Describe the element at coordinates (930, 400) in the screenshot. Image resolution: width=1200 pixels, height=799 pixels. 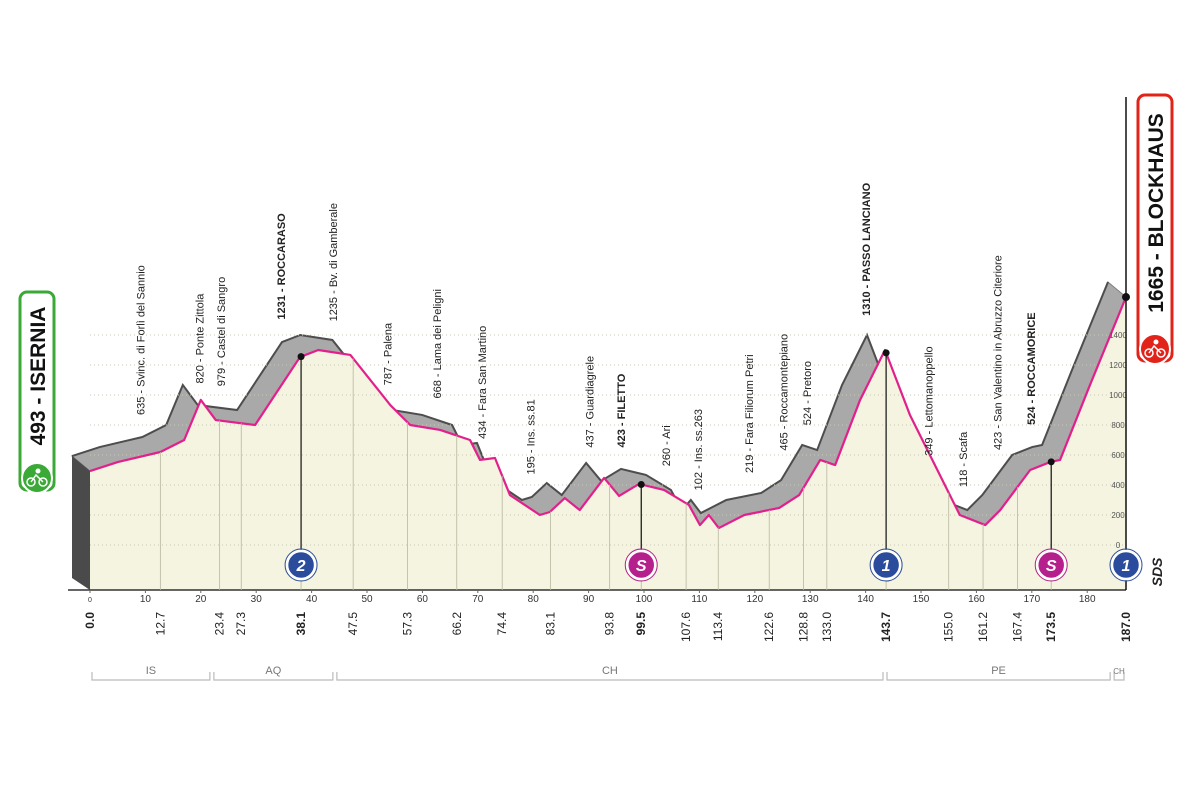
I see `waypoint-label: 349 - Lettomanoppello` at that location.